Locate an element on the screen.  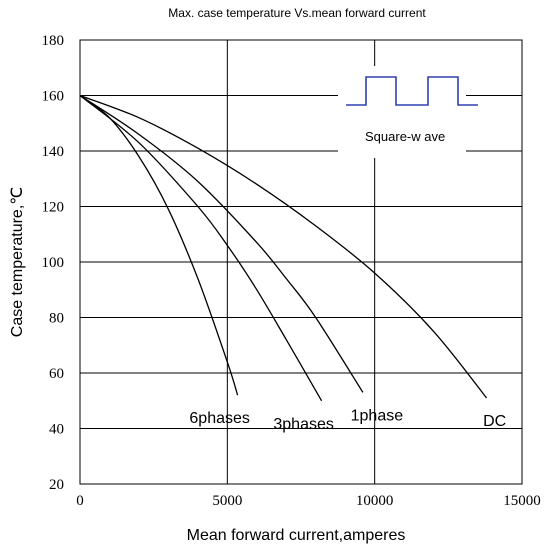
series-label-1phase: 1phase is located at coordinates (377, 415).